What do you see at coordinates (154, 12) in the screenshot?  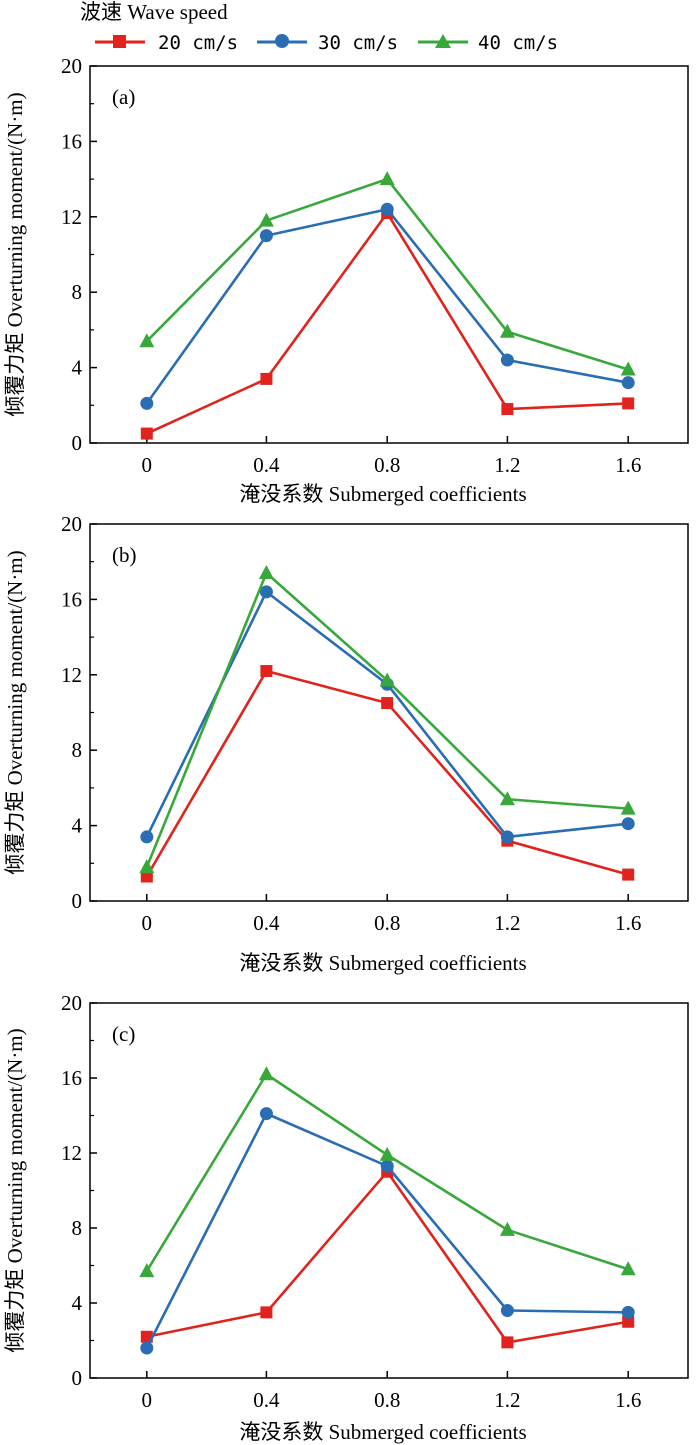 I see `legend-title: 波速 Wave speed` at bounding box center [154, 12].